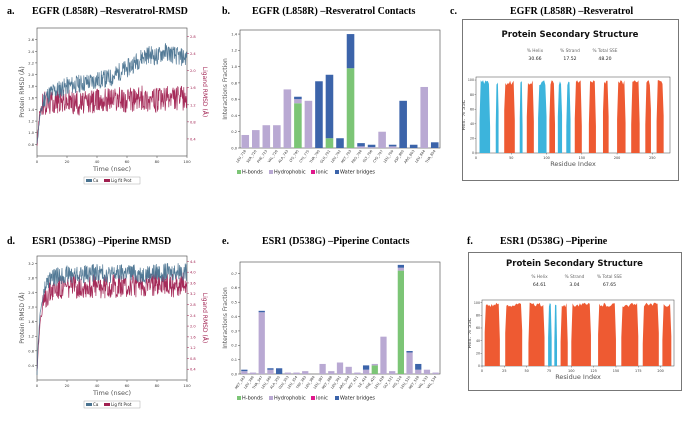 Image resolution: width=685 pixels, height=432 pixels. What do you see at coordinates (112, 180) in the screenshot?
I see `legend-box` at bounding box center [112, 180].